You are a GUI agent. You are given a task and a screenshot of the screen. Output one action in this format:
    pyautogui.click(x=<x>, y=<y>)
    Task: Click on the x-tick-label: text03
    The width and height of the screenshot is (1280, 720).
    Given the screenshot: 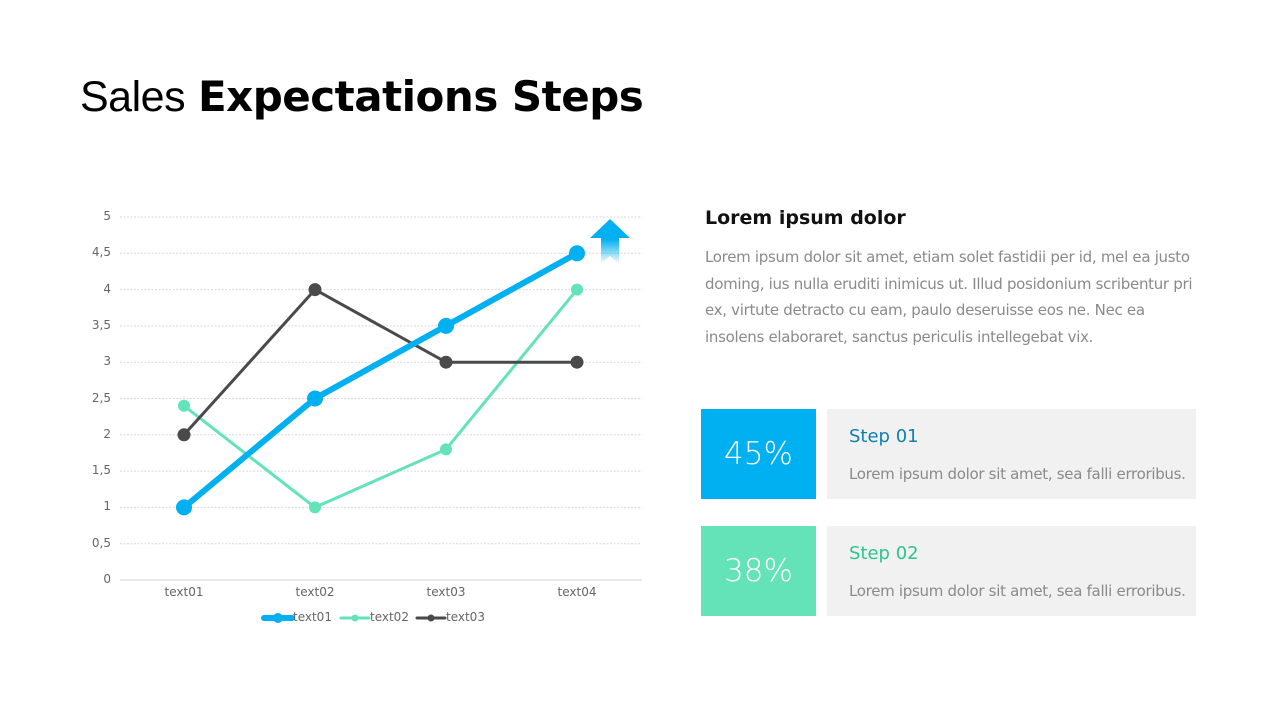 What is the action you would take?
    pyautogui.click(x=446, y=592)
    